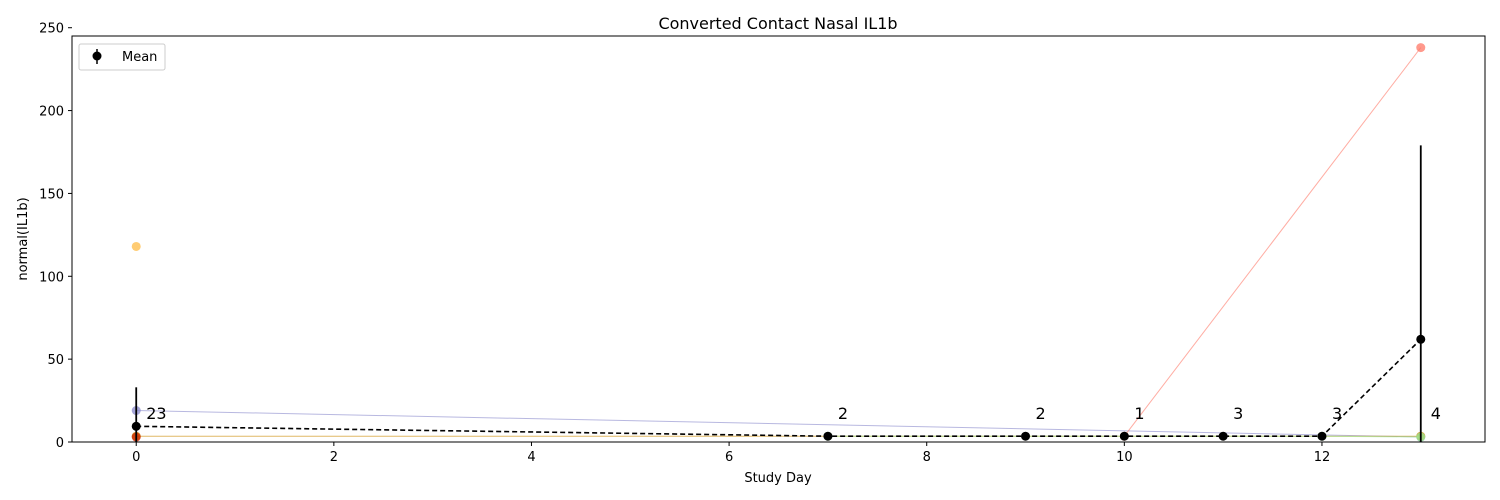 The width and height of the screenshot is (1500, 500). I want to click on count-label-5: 3, so click(1337, 413).